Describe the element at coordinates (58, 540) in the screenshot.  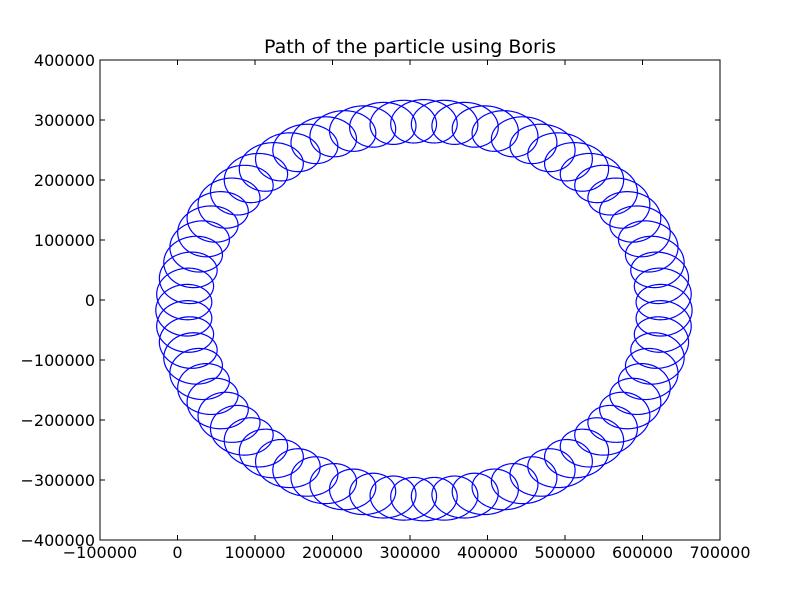
I see `y-tick-label: −400000` at that location.